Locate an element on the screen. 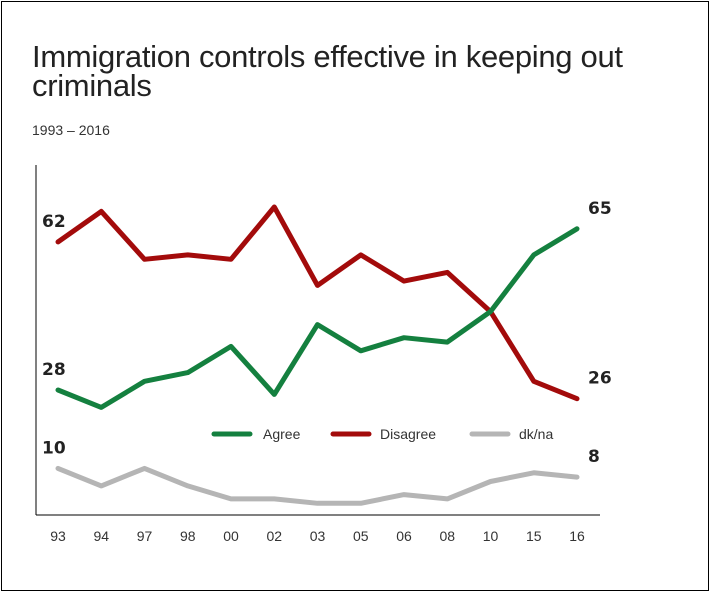 Image resolution: width=715 pixels, height=591 pixels. data-label: 8 is located at coordinates (594, 457).